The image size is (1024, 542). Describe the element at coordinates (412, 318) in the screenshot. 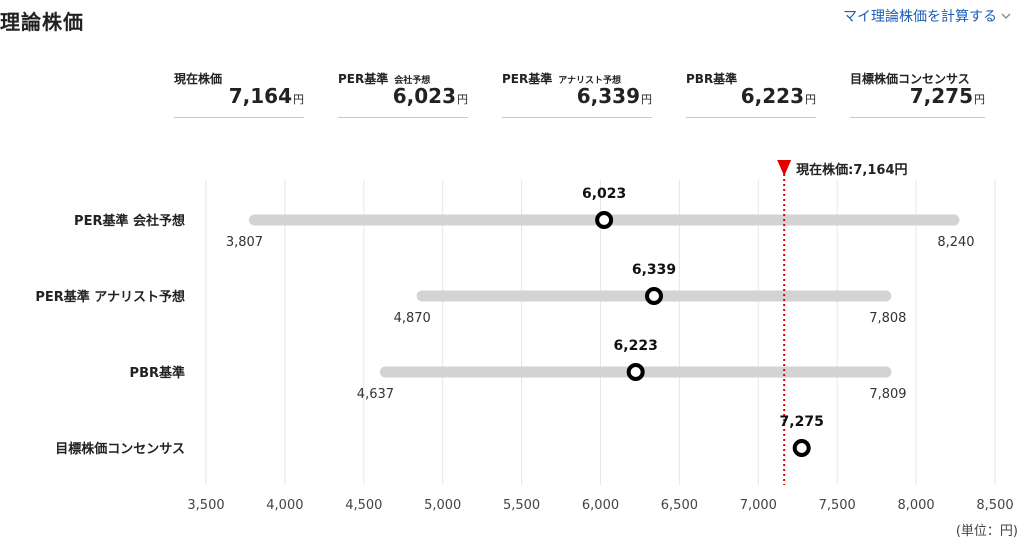

I see `range-low-label: 4,870` at that location.